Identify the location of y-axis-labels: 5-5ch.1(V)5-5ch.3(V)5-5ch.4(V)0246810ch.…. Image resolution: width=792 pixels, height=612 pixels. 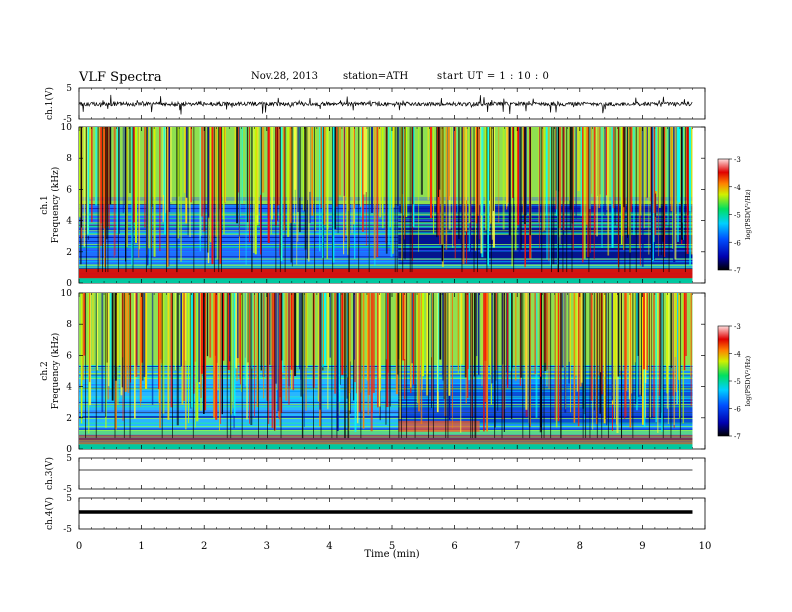
(56, 309).